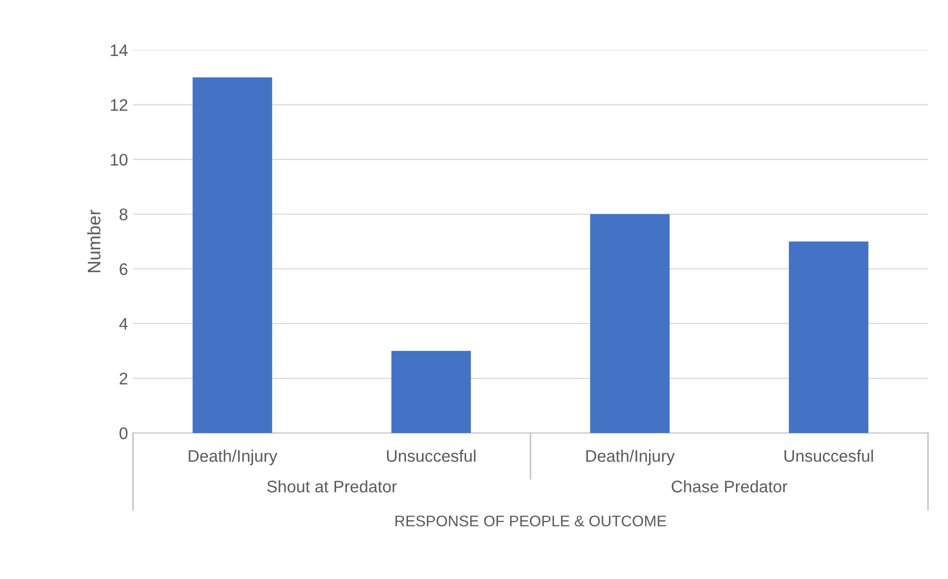 This screenshot has width=948, height=579. What do you see at coordinates (124, 269) in the screenshot?
I see `y-tick-label: 6` at bounding box center [124, 269].